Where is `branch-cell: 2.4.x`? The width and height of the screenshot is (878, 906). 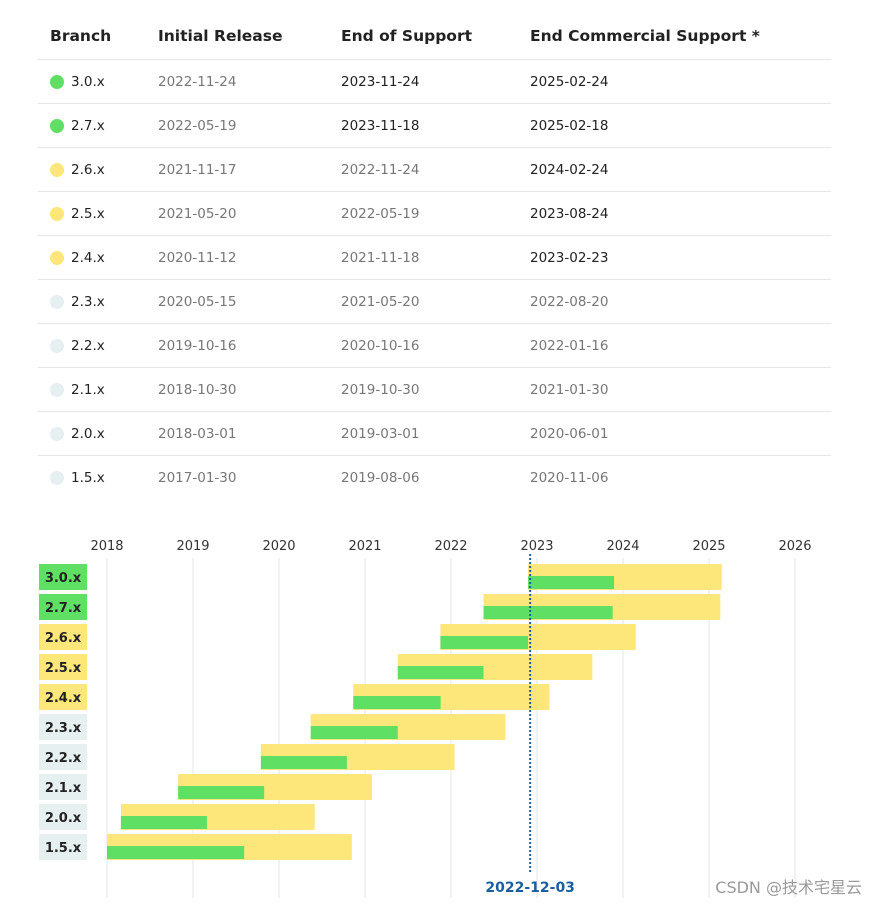
branch-cell: 2.4.x is located at coordinates (77, 258).